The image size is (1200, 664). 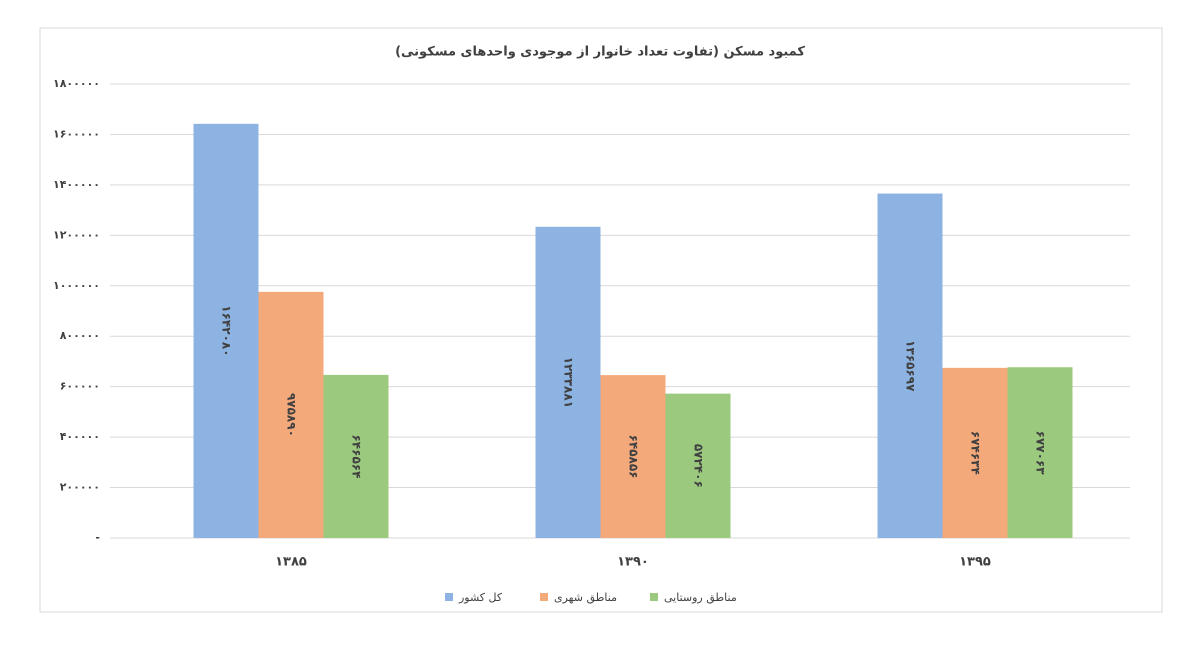 What do you see at coordinates (76, 234) in the screenshot?
I see `y-tick-label: ۱۲۰۰۰۰۰` at bounding box center [76, 234].